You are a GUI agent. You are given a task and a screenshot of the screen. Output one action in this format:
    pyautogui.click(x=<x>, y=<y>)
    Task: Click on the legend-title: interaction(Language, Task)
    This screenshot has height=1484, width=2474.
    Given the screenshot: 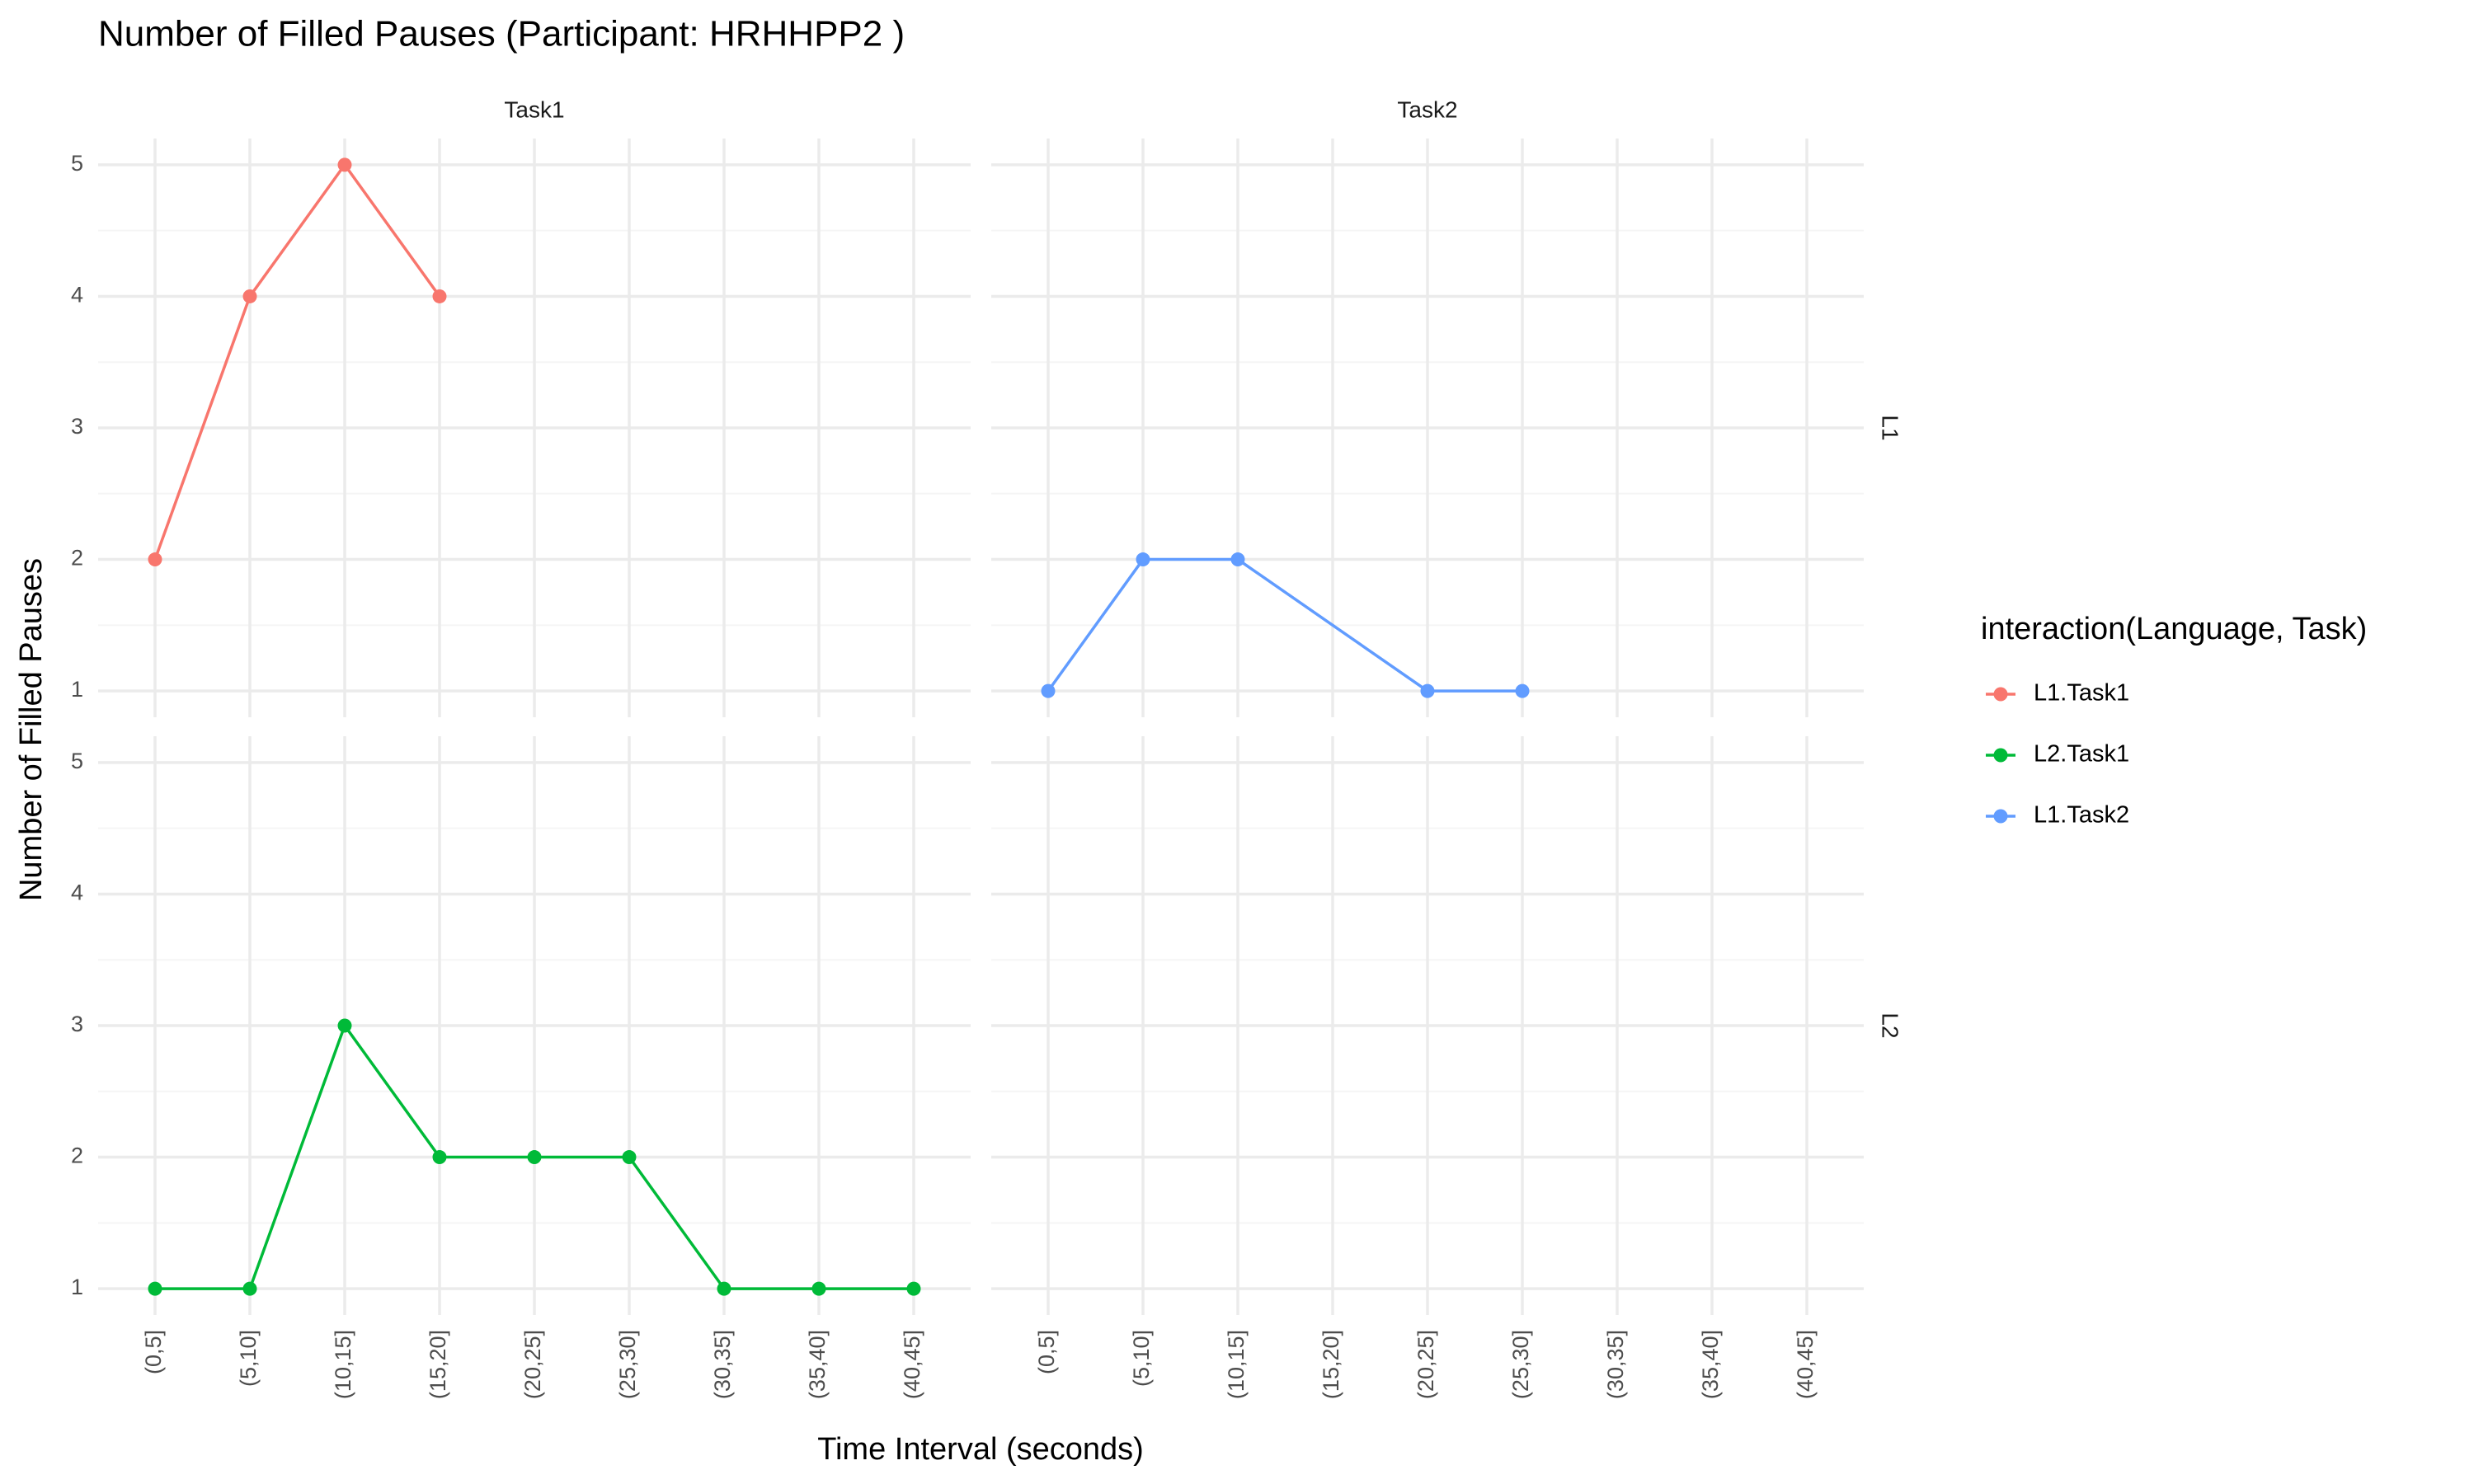 What is the action you would take?
    pyautogui.click(x=2174, y=629)
    